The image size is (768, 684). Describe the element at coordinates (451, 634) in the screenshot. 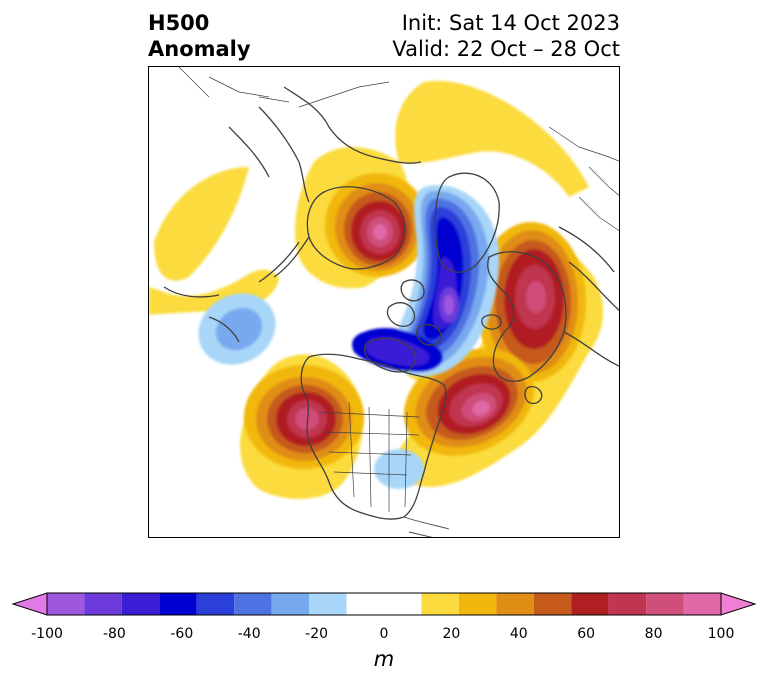

I see `colorbar-tick-label: 20` at that location.